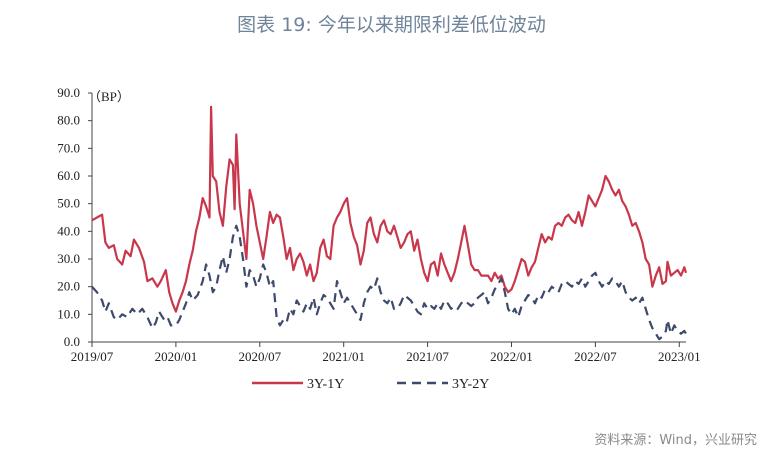  Describe the element at coordinates (68, 313) in the screenshot. I see `y-tick-label: 10.0` at that location.